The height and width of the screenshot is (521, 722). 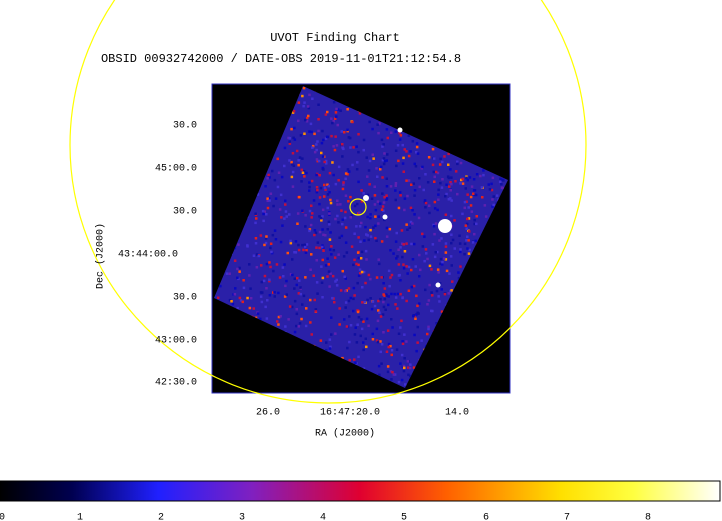 What do you see at coordinates (360, 491) in the screenshot?
I see `colorbar` at bounding box center [360, 491].